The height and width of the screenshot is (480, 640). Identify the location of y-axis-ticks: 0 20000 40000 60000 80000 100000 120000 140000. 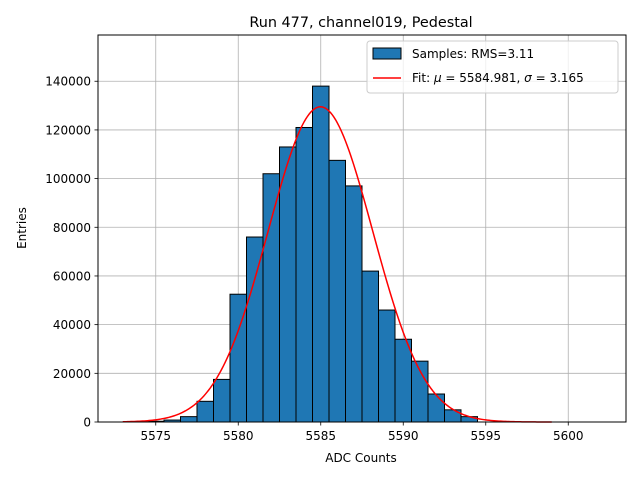
(71, 252).